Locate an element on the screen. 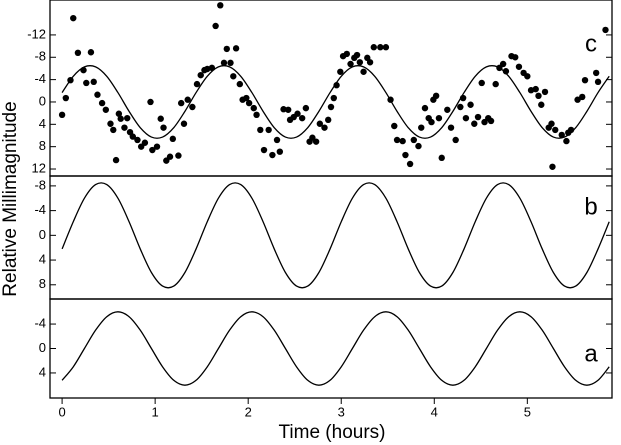  y-tick-label: 4 is located at coordinates (42, 258).